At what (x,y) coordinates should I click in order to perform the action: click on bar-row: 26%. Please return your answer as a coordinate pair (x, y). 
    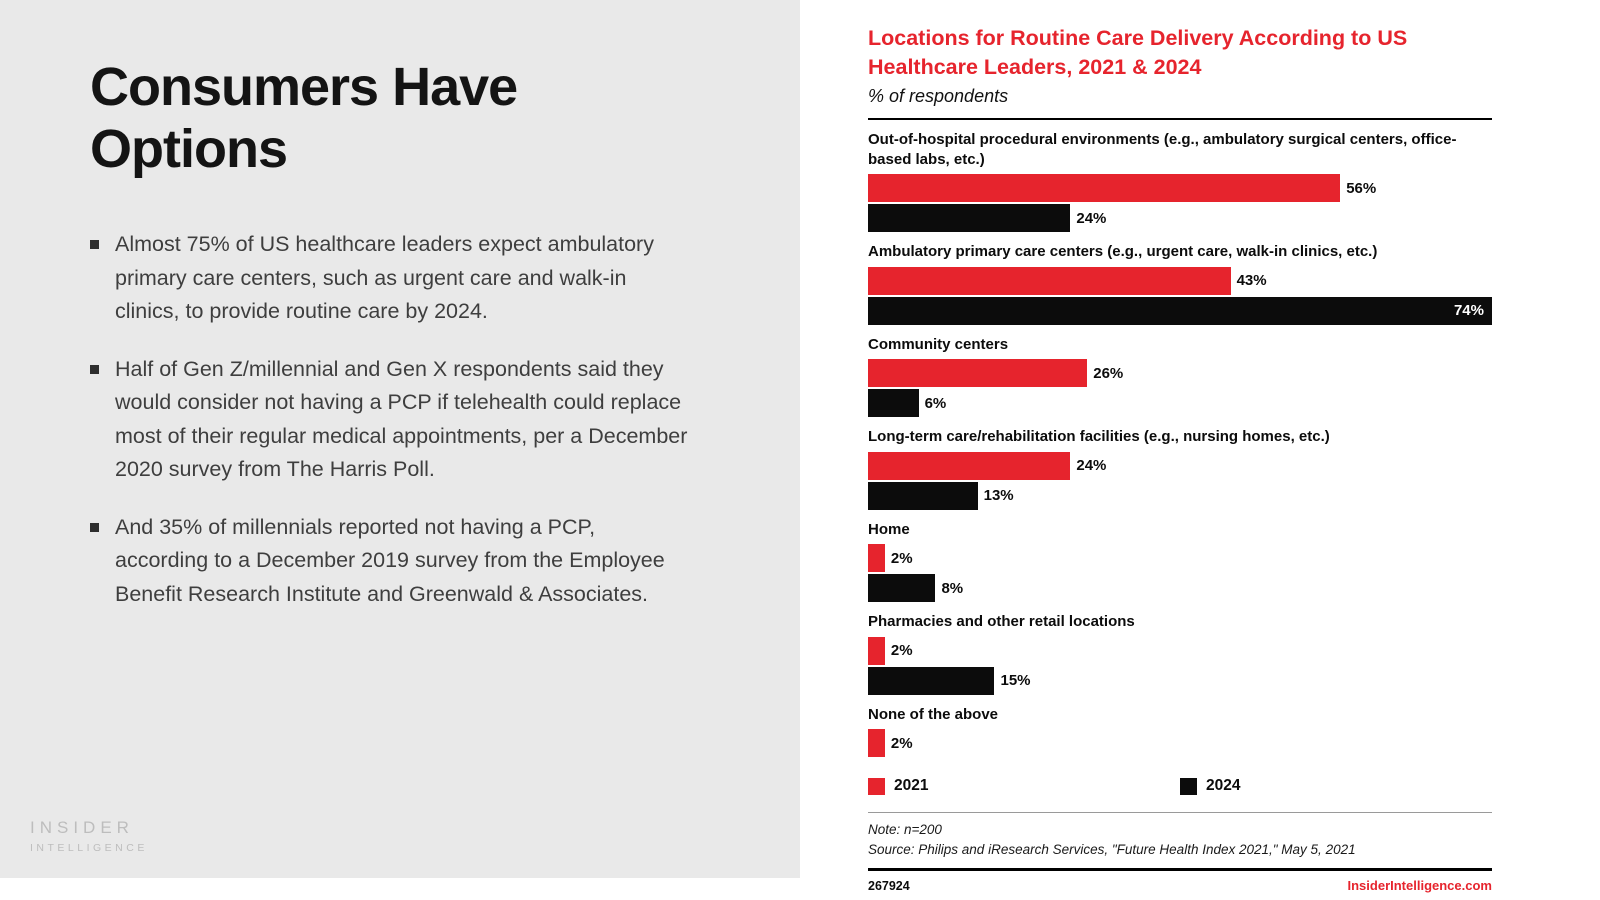
    Looking at the image, I should click on (1180, 373).